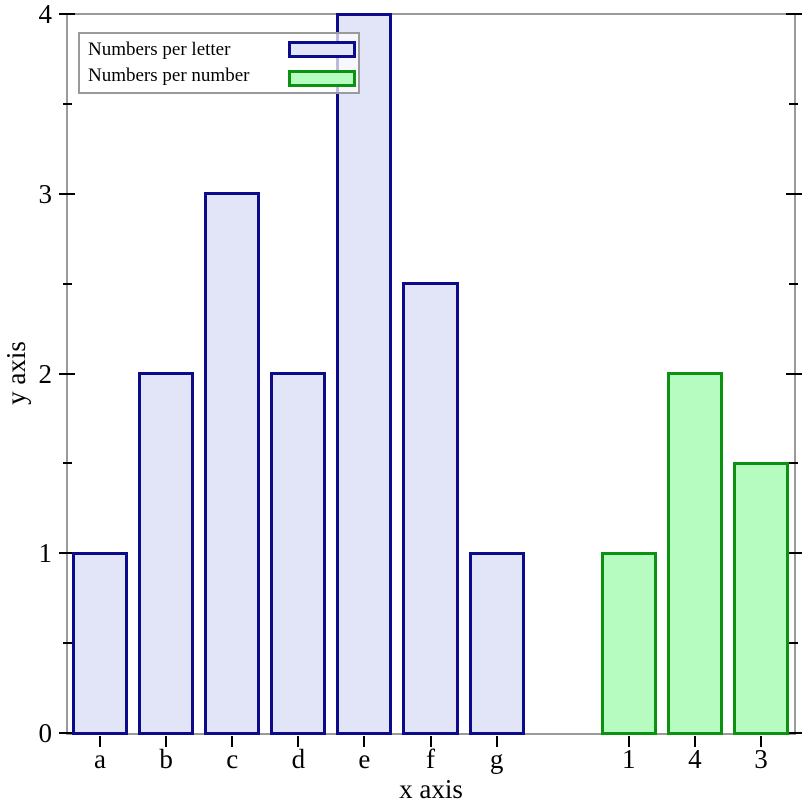  Describe the element at coordinates (322, 49) in the screenshot. I see `legend-swatch-letters` at that location.